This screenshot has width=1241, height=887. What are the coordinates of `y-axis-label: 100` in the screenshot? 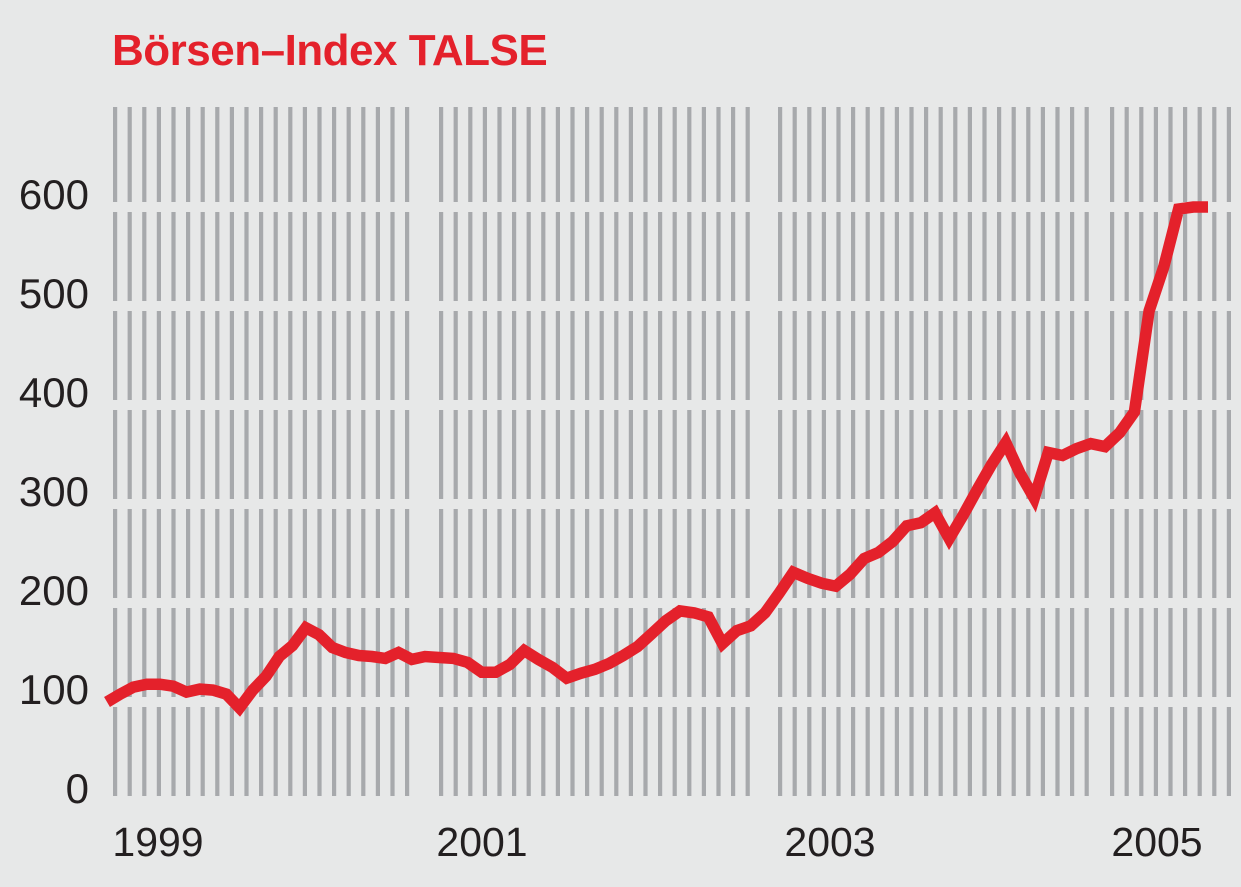 It's located at (54, 689).